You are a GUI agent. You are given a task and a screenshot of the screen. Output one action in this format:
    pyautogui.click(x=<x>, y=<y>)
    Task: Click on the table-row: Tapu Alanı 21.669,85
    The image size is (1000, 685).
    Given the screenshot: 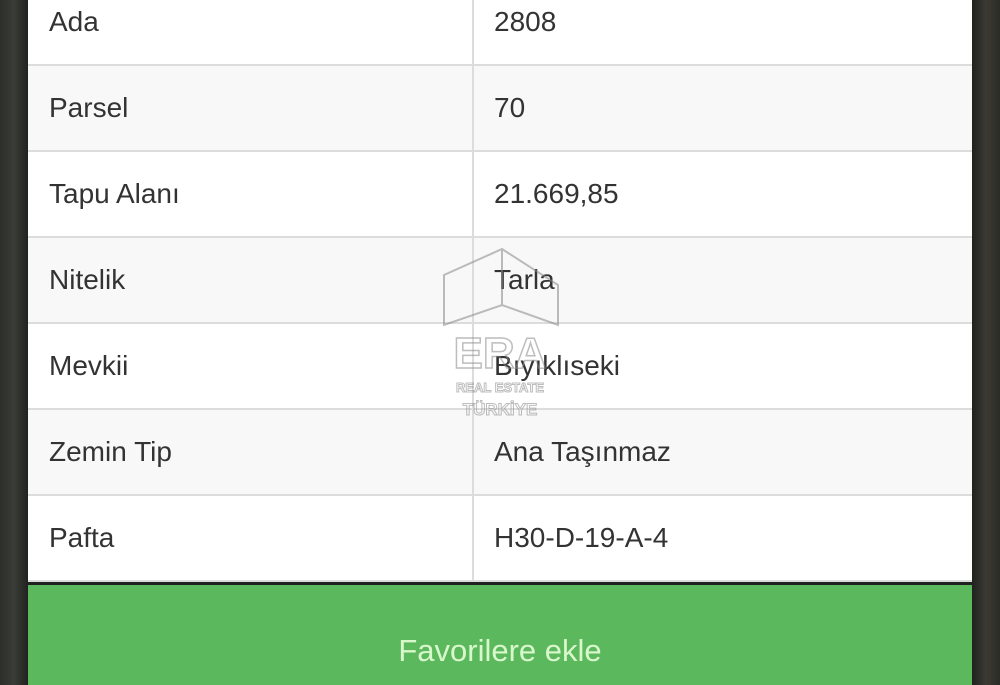 What is the action you would take?
    pyautogui.click(x=500, y=195)
    